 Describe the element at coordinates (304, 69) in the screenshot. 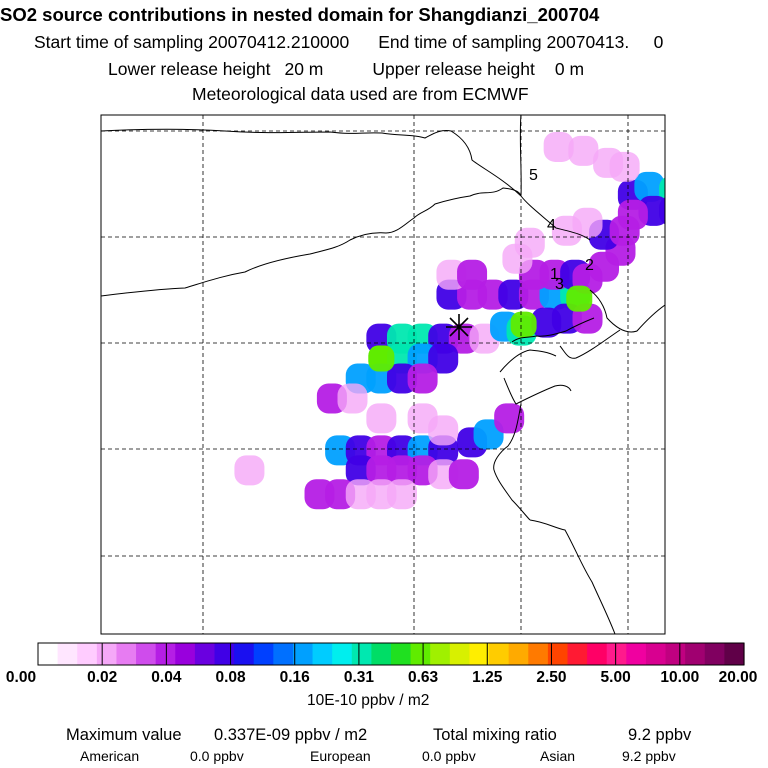

I see `lower-release-value: 20 m` at that location.